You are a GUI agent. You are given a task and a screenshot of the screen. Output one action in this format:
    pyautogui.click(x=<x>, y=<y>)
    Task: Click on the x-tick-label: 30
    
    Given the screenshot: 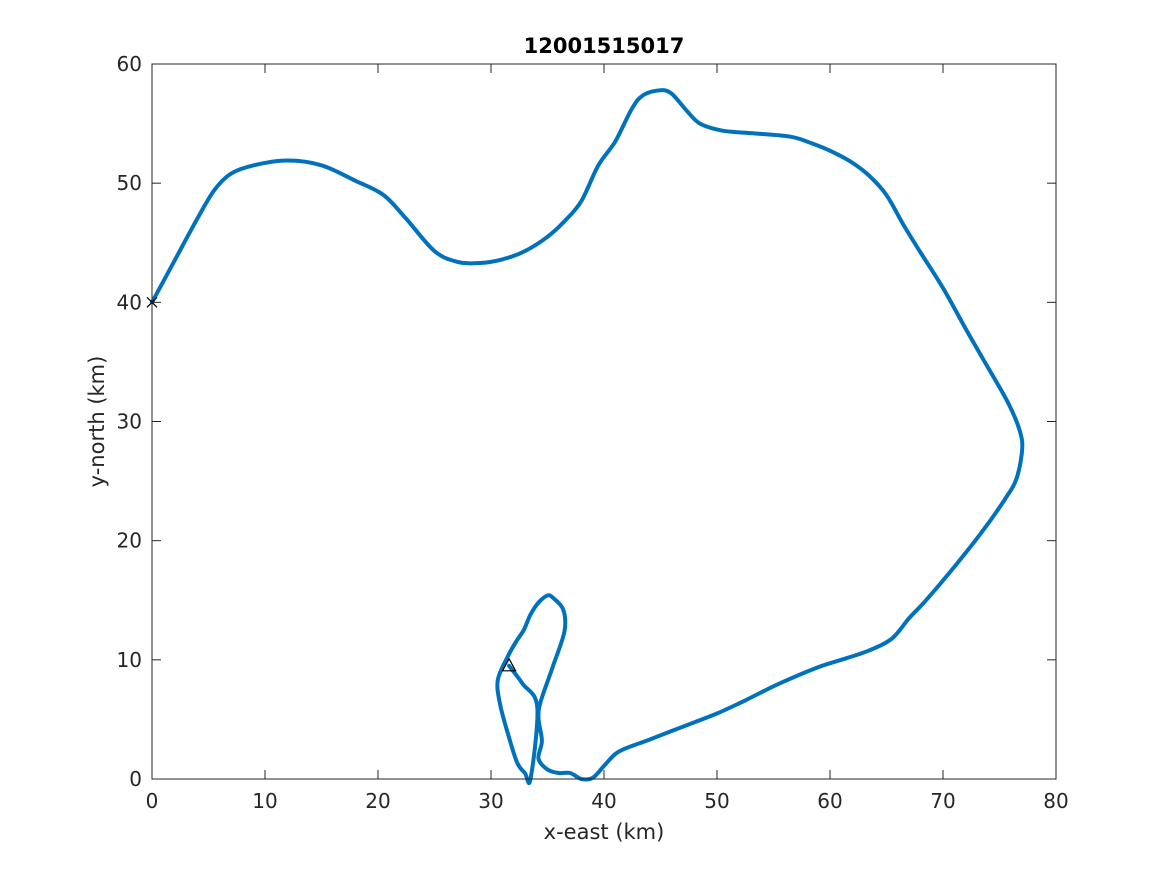 What is the action you would take?
    pyautogui.click(x=490, y=801)
    